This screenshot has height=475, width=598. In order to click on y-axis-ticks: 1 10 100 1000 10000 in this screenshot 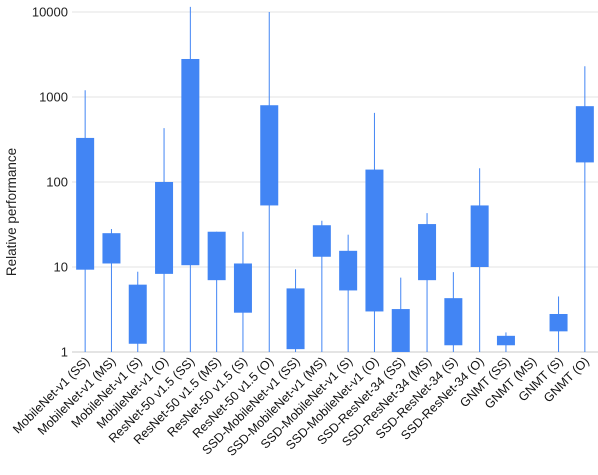, I will do `click(50, 182)`.